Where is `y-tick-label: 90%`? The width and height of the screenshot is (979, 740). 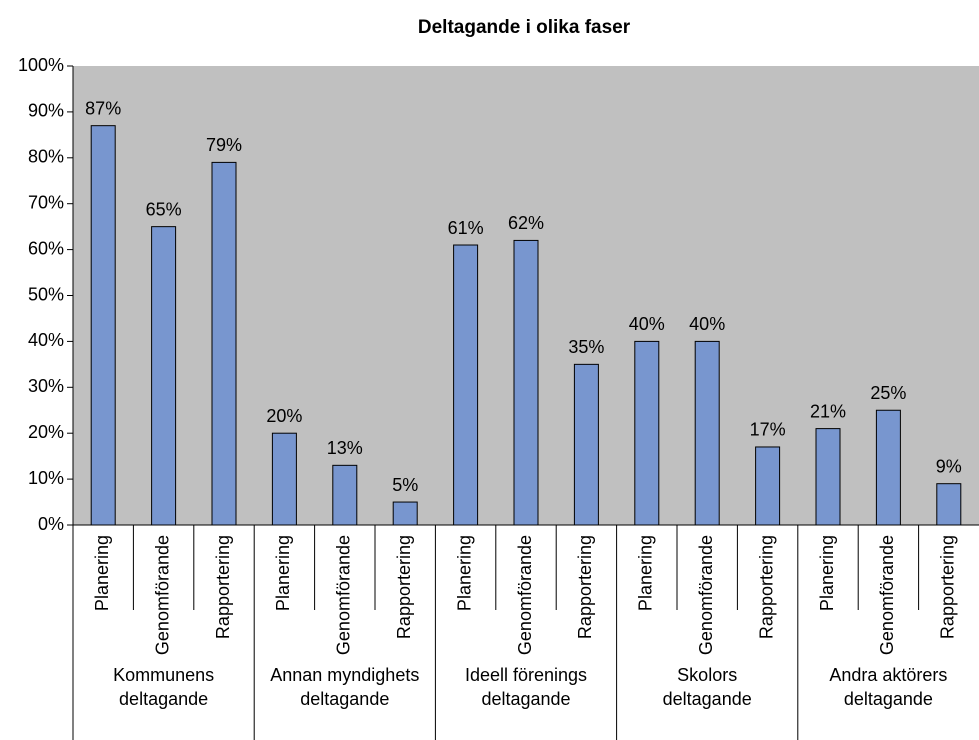 y-tick-label: 90% is located at coordinates (46, 111).